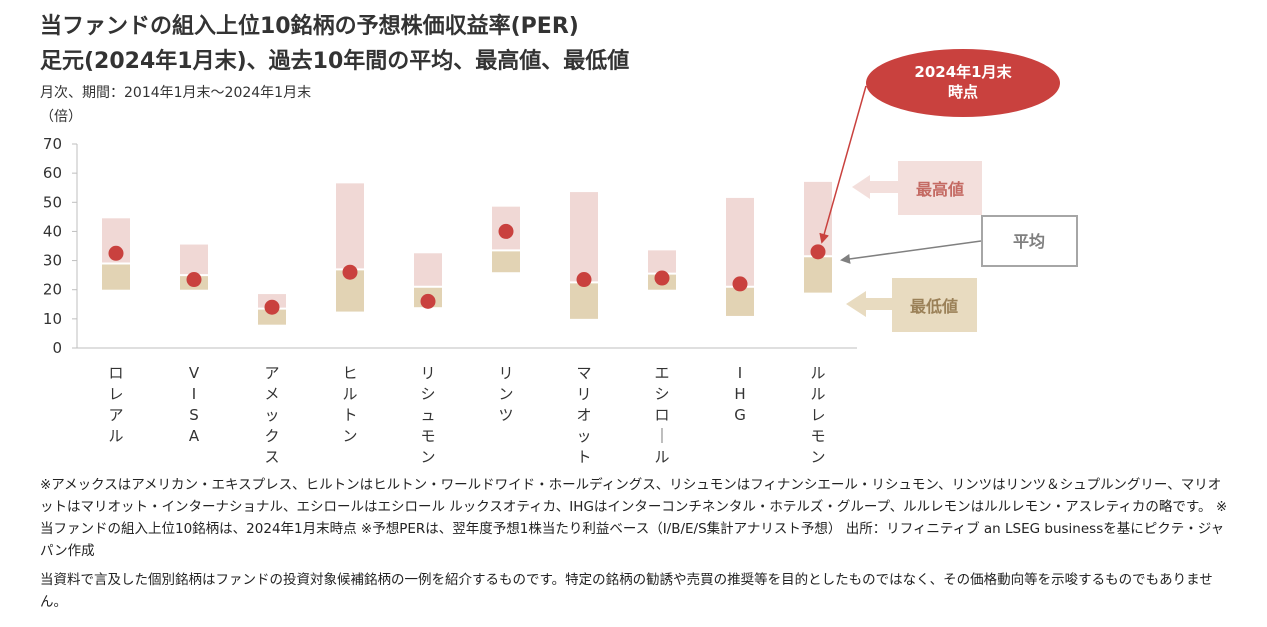 This screenshot has width=1267, height=627. Describe the element at coordinates (911, 252) in the screenshot. I see `callout-avg-arrow` at that location.